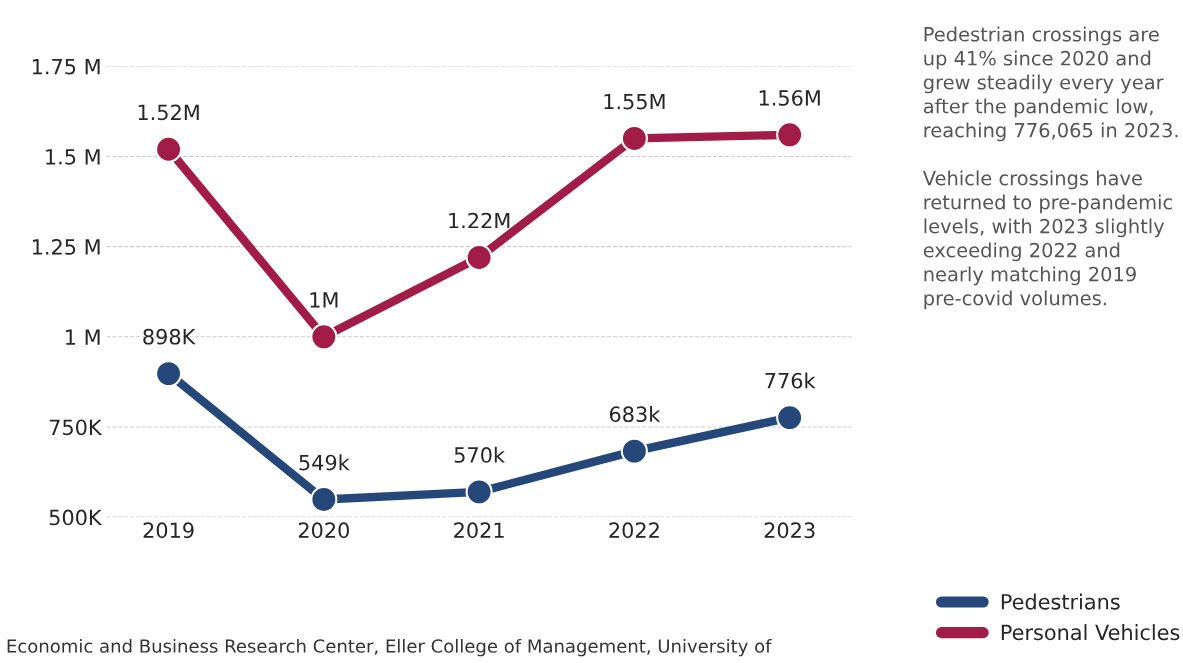  I want to click on y-tick-label: 1 M, so click(83, 337).